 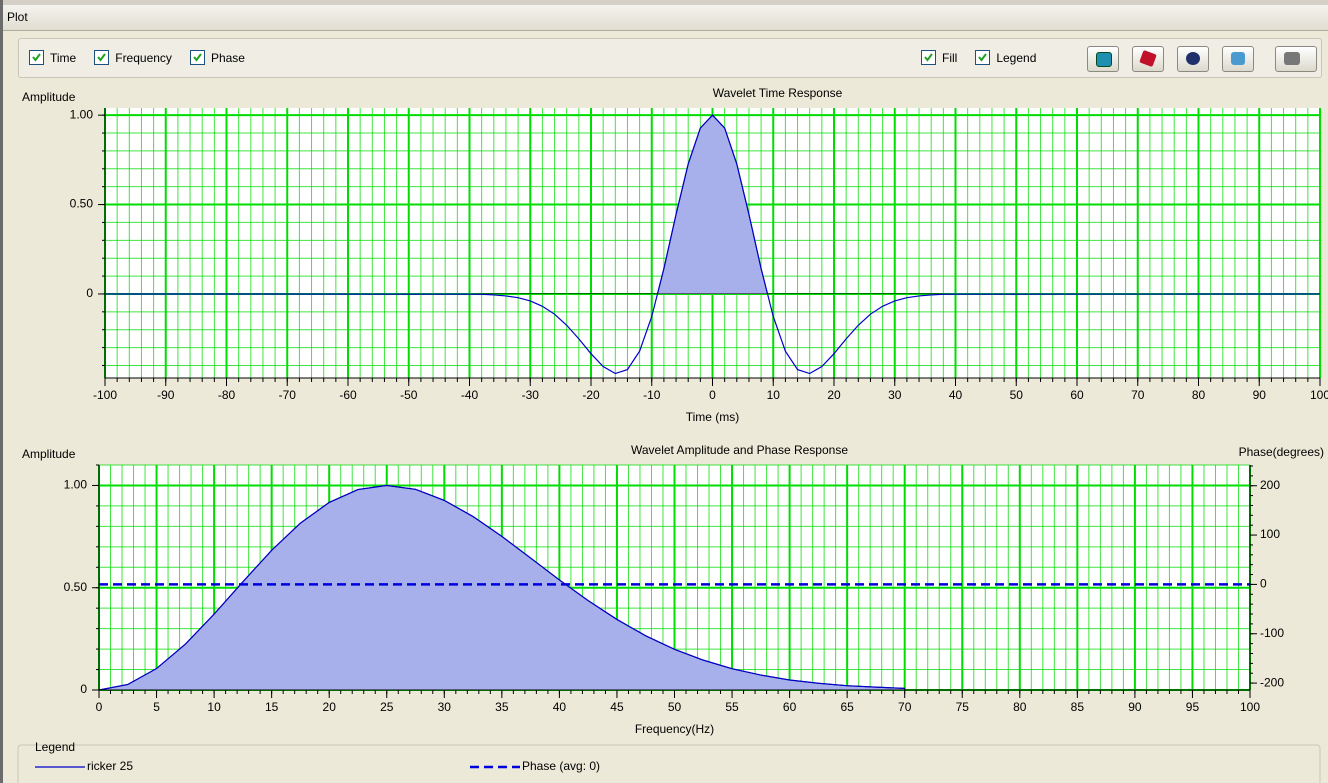 What do you see at coordinates (617, 707) in the screenshot?
I see `x-tick-label: 45` at bounding box center [617, 707].